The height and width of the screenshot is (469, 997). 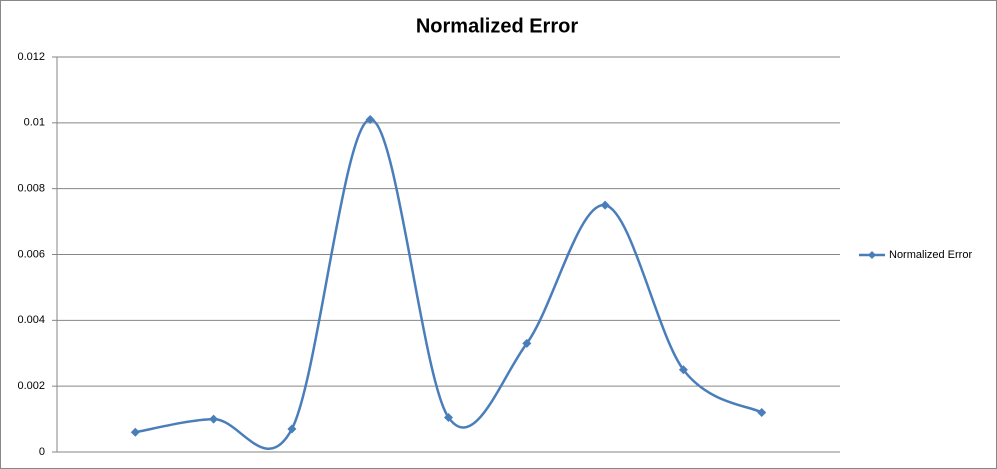 I want to click on y-tick-label: 0.008, so click(x=31, y=189).